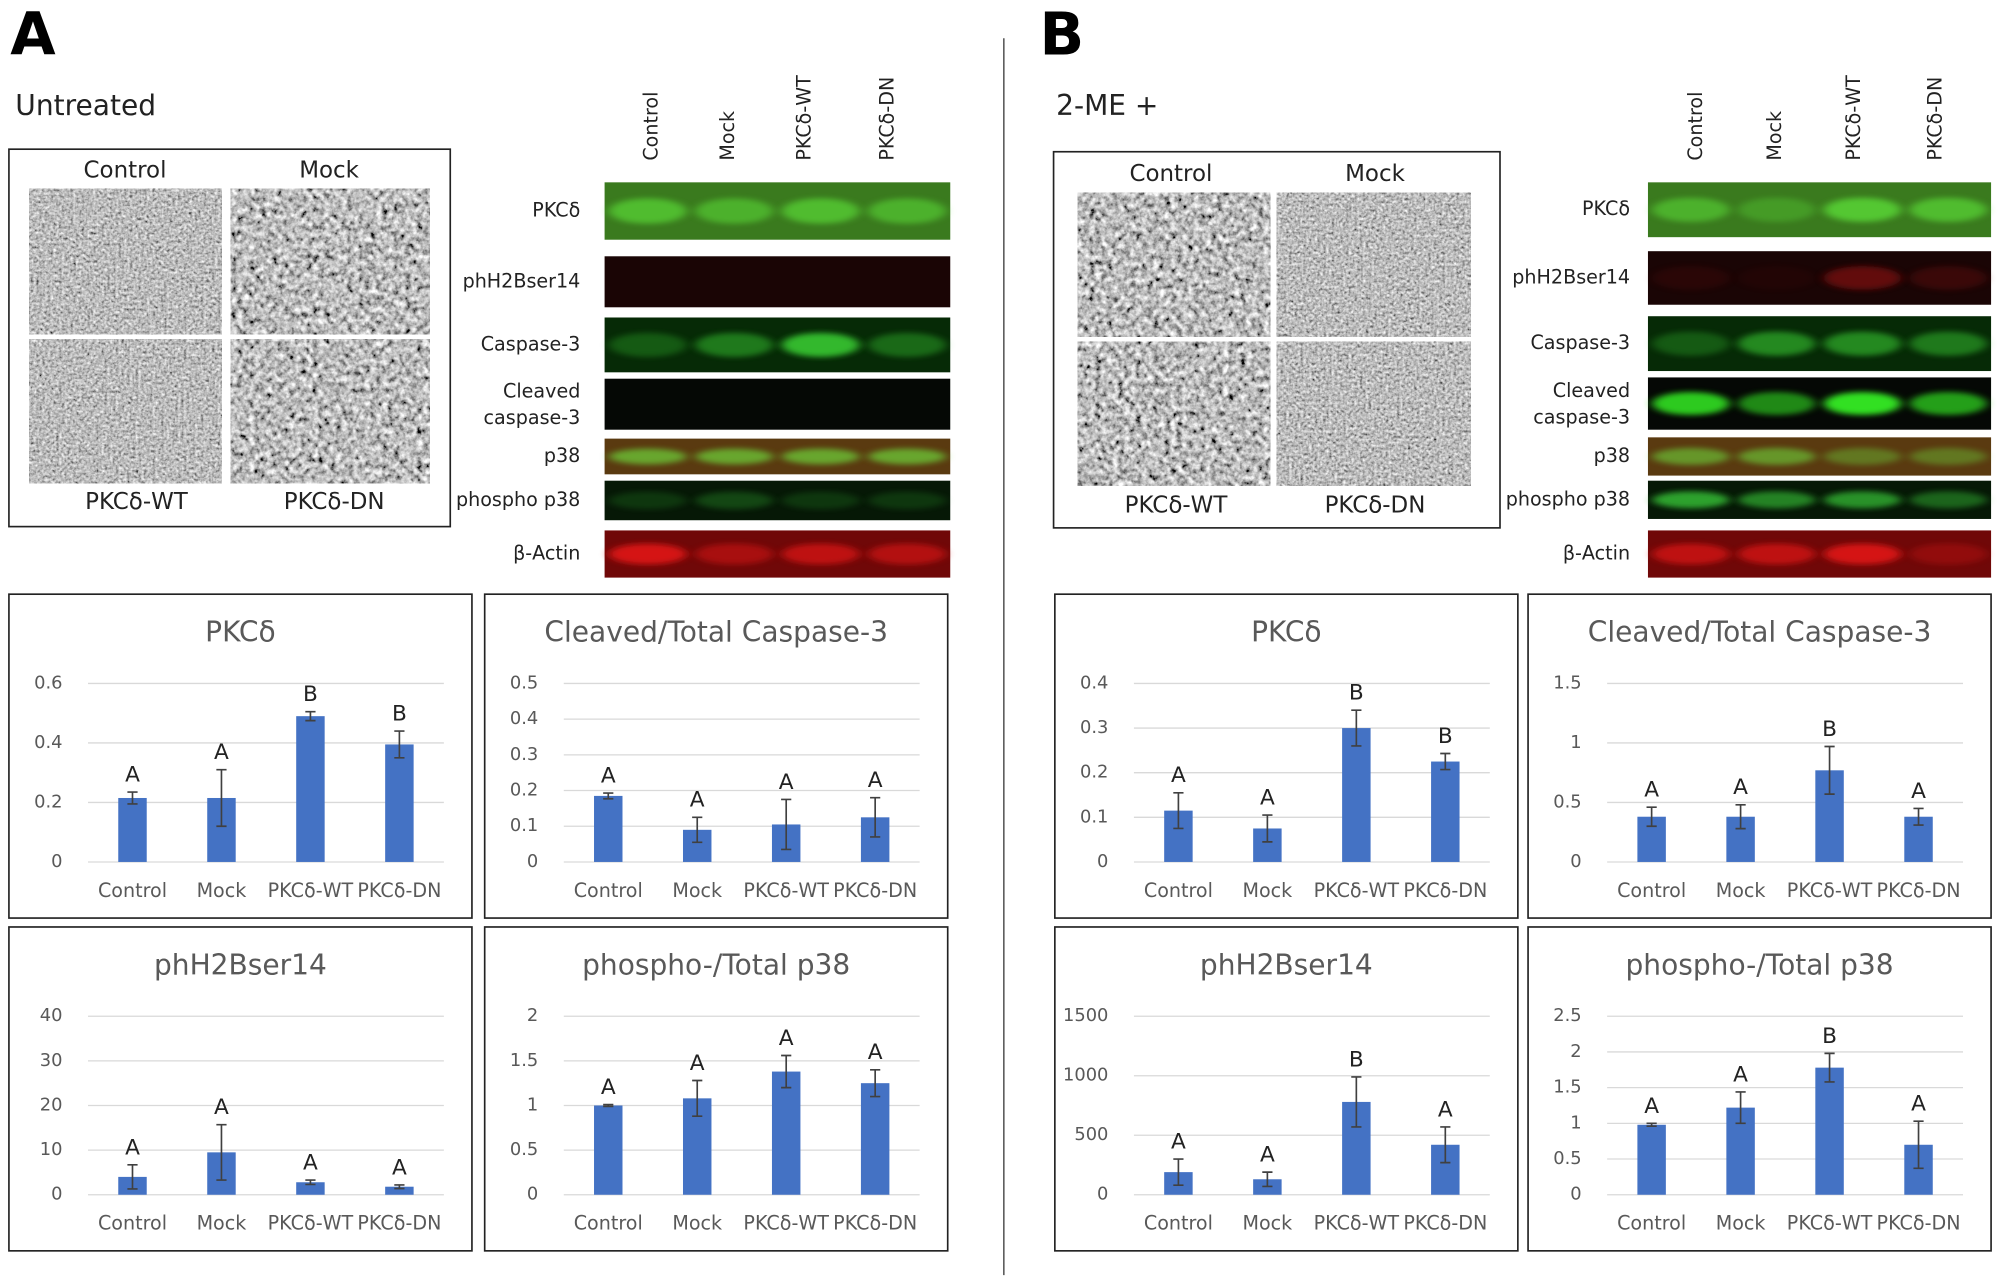  I want to click on panel-label: A, so click(33, 34).